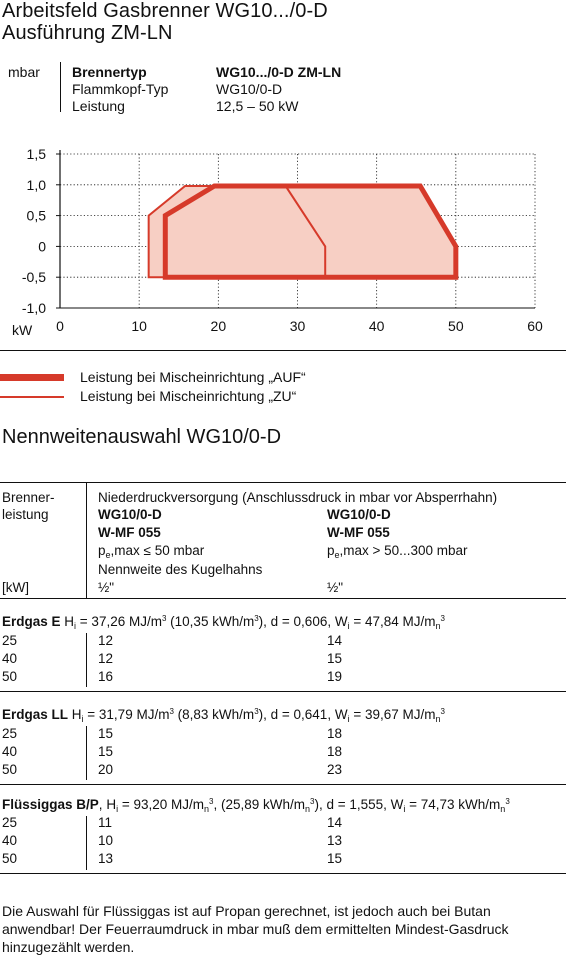 The width and height of the screenshot is (566, 959). I want to click on col-power-header-1: Brenner-, so click(28, 497).